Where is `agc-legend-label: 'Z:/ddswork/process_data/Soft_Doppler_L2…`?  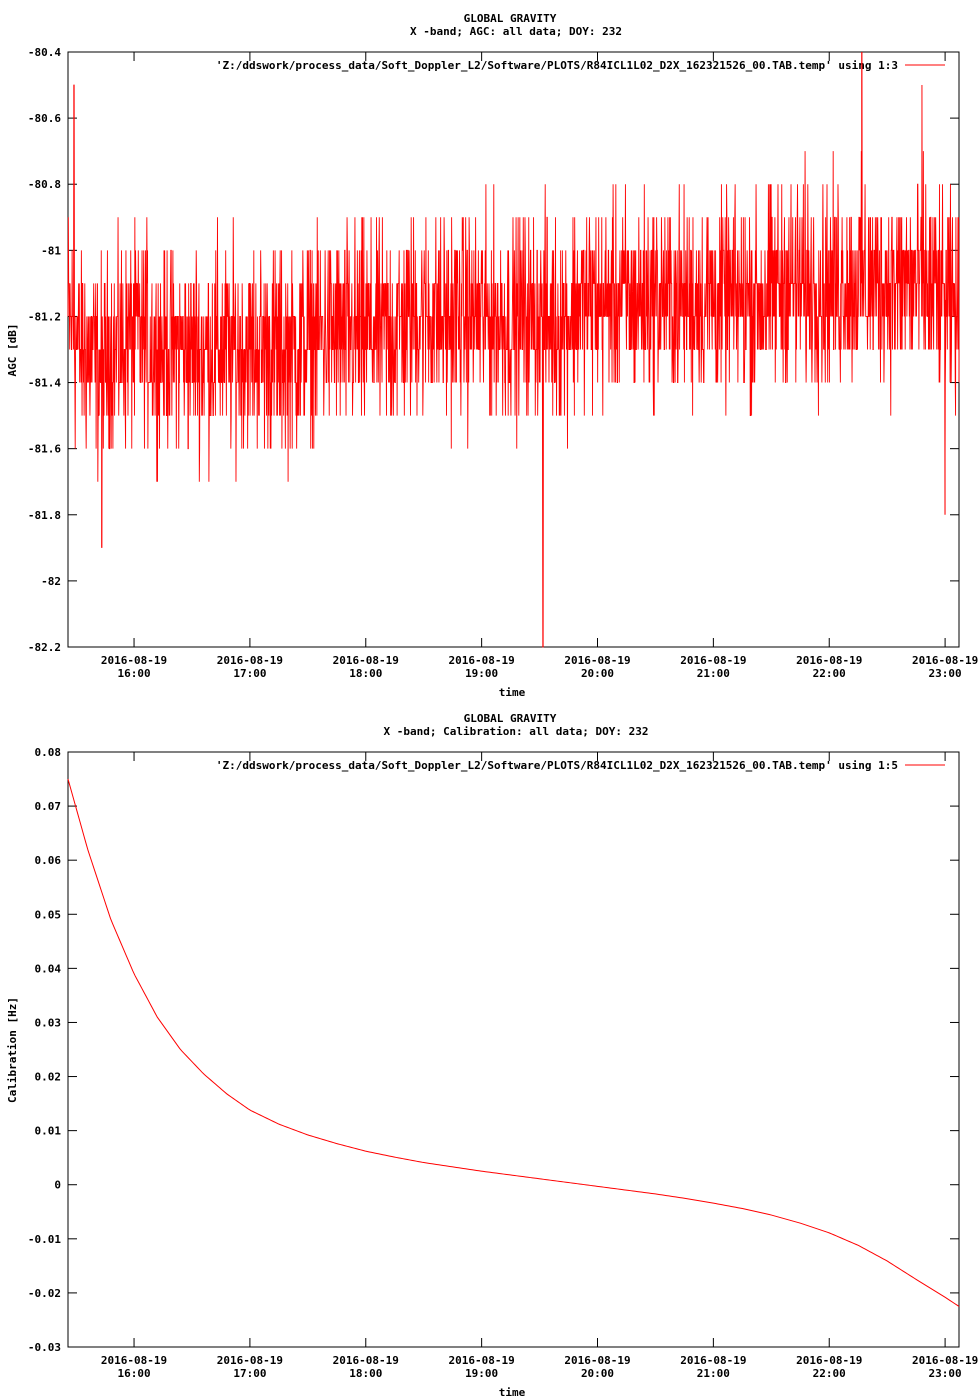
agc-legend-label: 'Z:/ddswork/process_data/Soft_Doppler_L2… is located at coordinates (557, 65).